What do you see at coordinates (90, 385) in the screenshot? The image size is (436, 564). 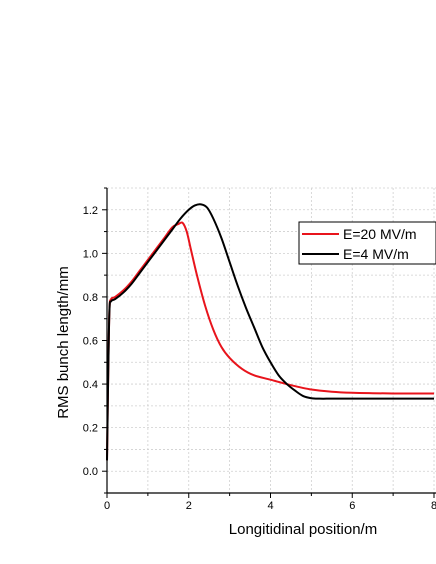 I see `y-tick-label: 0.4` at bounding box center [90, 385].